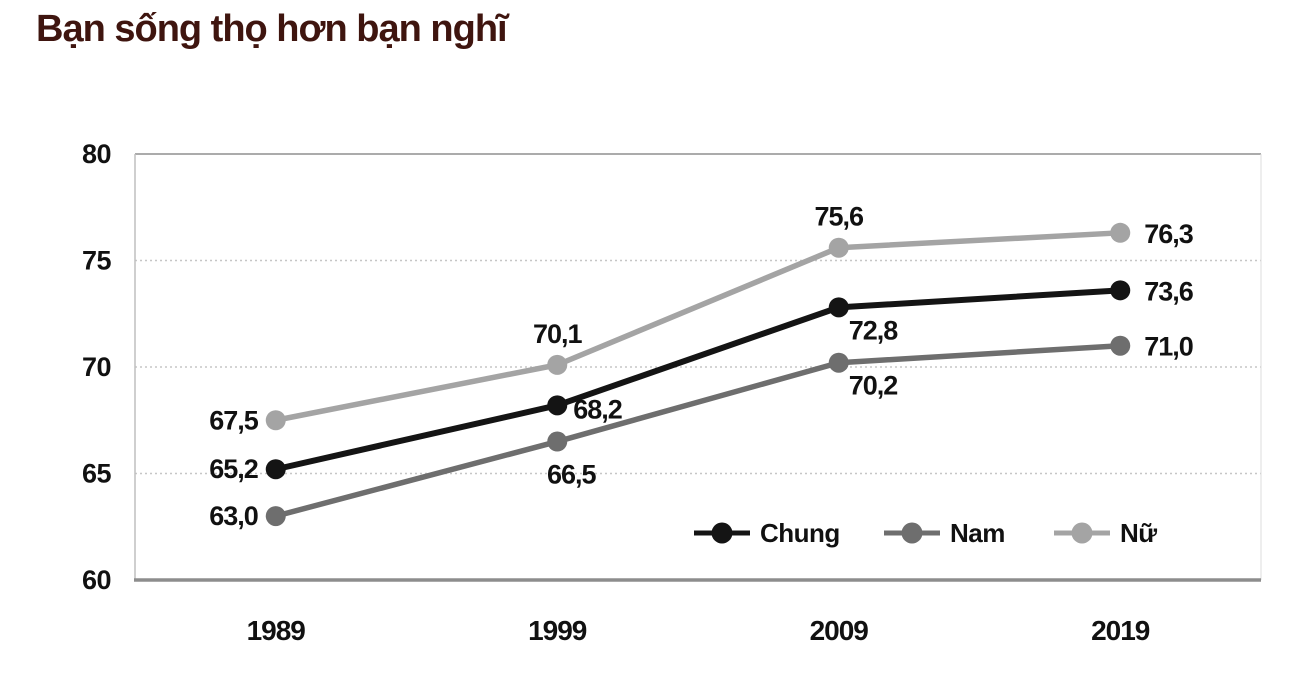 This screenshot has height=681, width=1316. What do you see at coordinates (597, 409) in the screenshot?
I see `data-label-chung: 68,2` at bounding box center [597, 409].